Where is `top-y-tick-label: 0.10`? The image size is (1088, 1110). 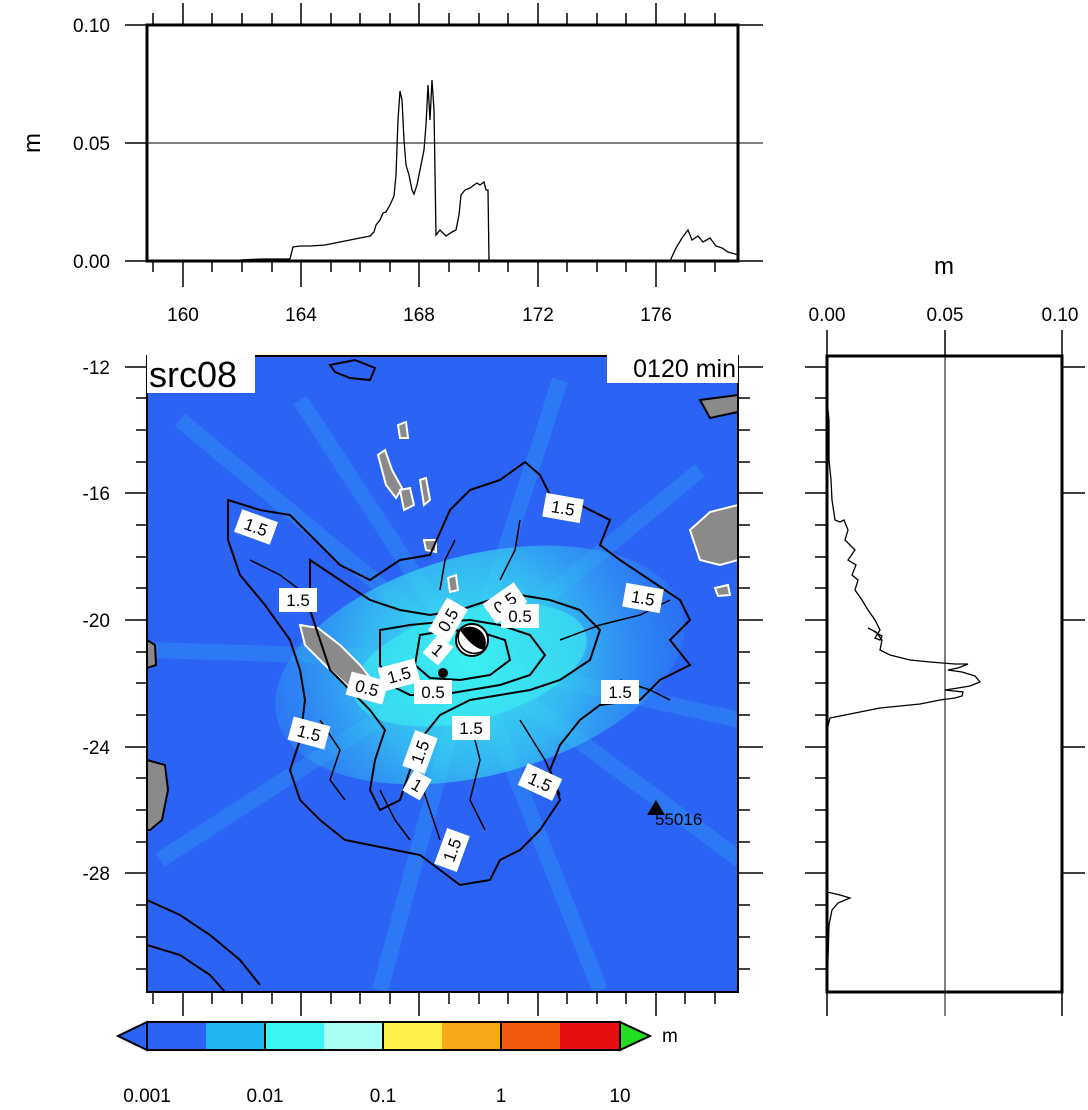 top-y-tick-label: 0.10 is located at coordinates (91, 26).